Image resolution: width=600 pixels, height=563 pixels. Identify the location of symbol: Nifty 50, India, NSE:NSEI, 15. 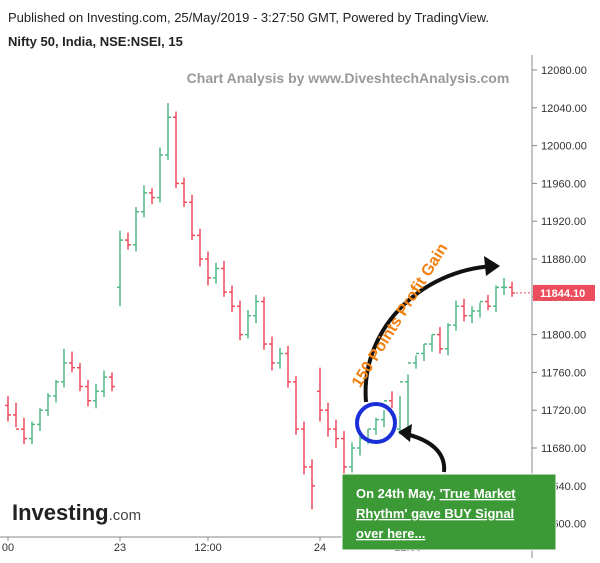
(95, 41).